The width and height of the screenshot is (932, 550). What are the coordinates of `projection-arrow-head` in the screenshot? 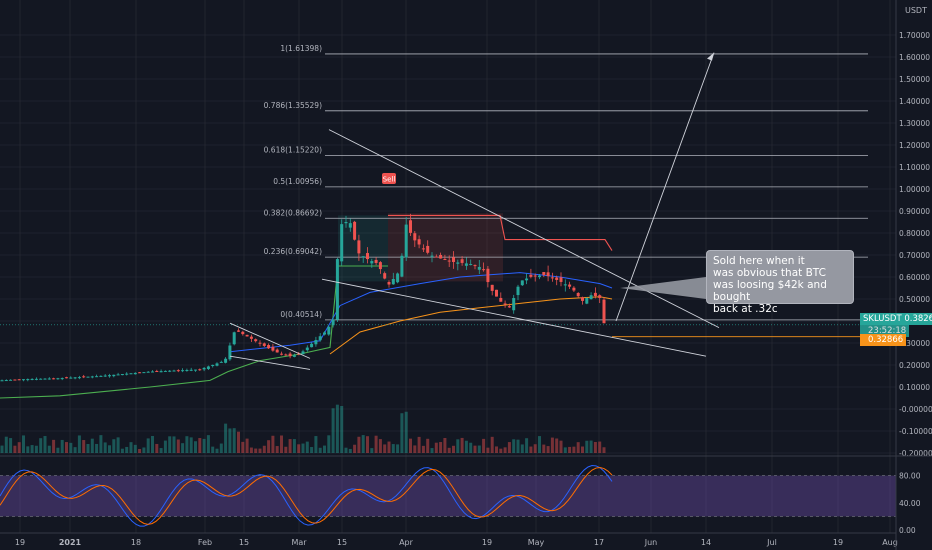 It's located at (710, 56).